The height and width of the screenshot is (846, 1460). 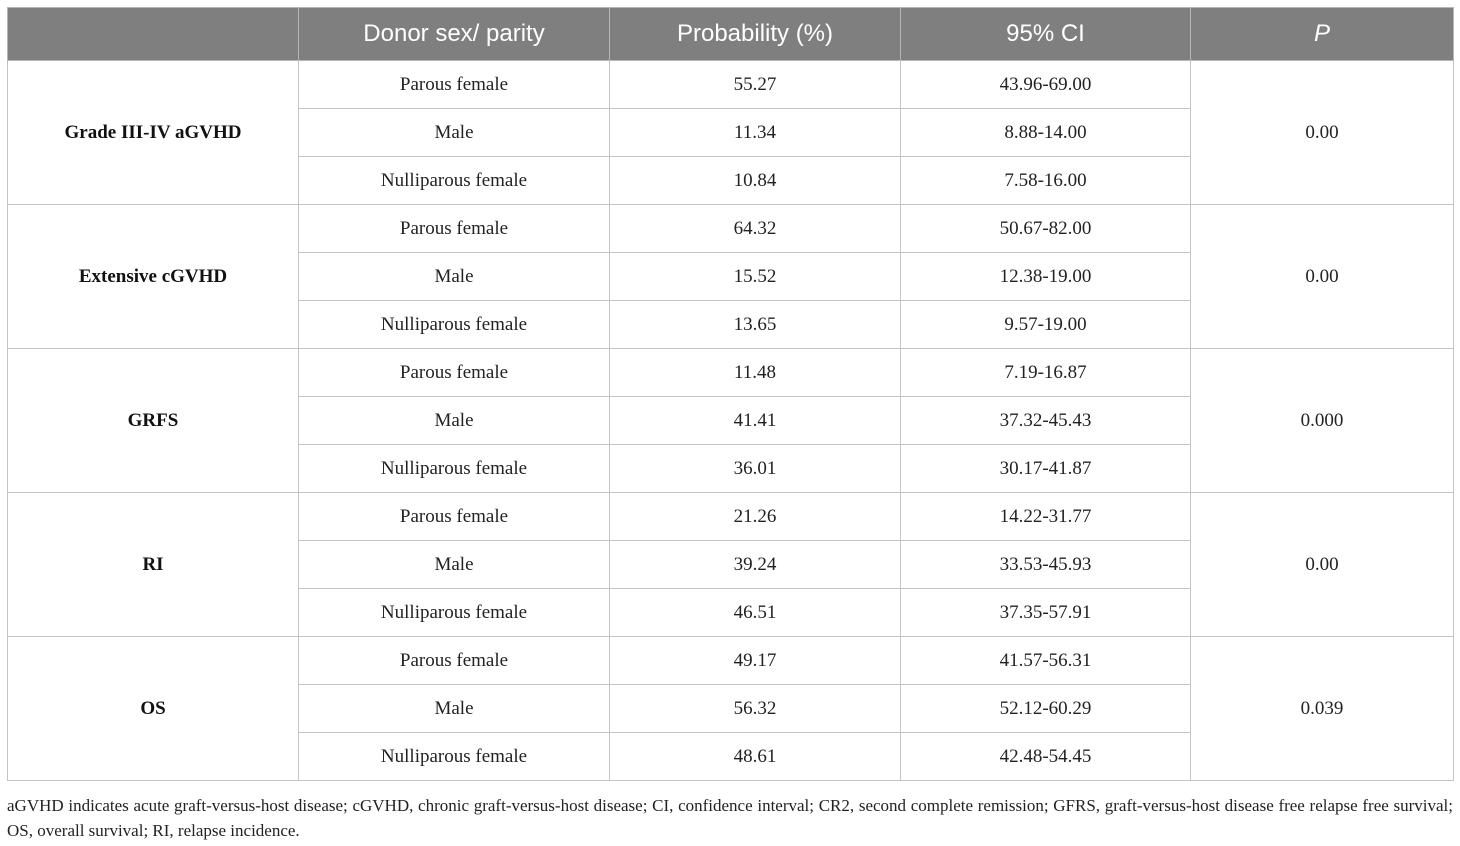 I want to click on probability-cell: 15.52, so click(x=755, y=276).